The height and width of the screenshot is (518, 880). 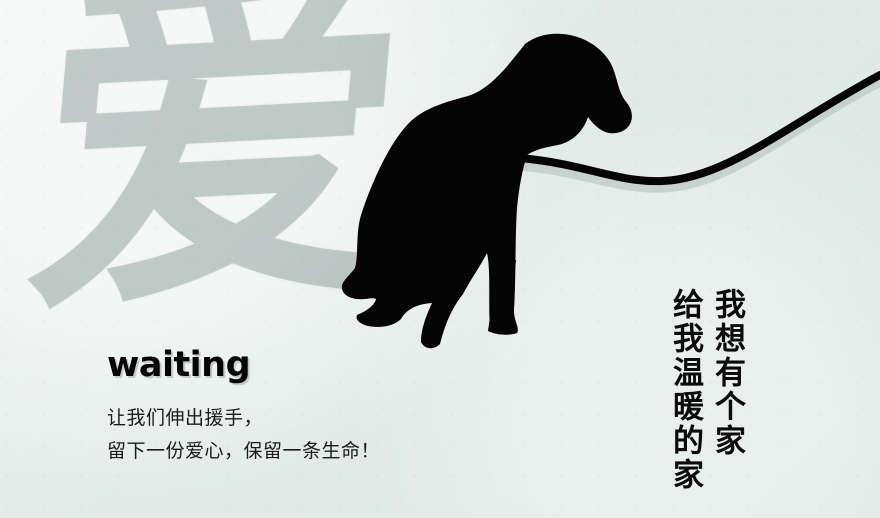 What do you see at coordinates (244, 451) in the screenshot?
I see `message-line: 留下一份爱心，保留一条生命！` at bounding box center [244, 451].